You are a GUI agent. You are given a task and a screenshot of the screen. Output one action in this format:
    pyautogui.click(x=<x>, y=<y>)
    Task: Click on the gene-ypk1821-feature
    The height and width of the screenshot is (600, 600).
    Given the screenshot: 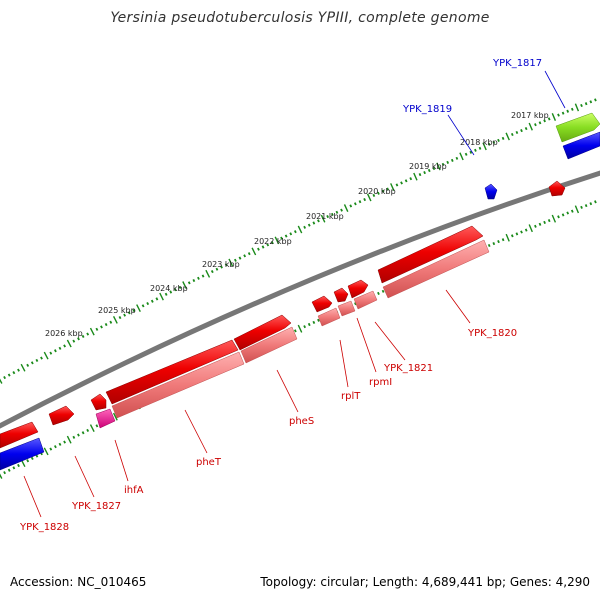 What is the action you would take?
    pyautogui.click(x=358, y=289)
    